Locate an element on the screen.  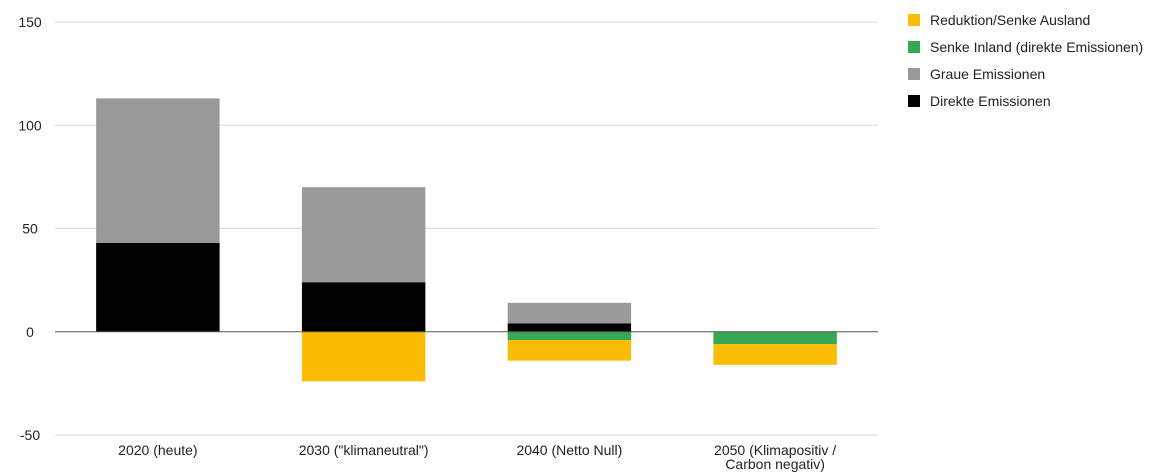
y-tick-label: 50 is located at coordinates (30, 229).